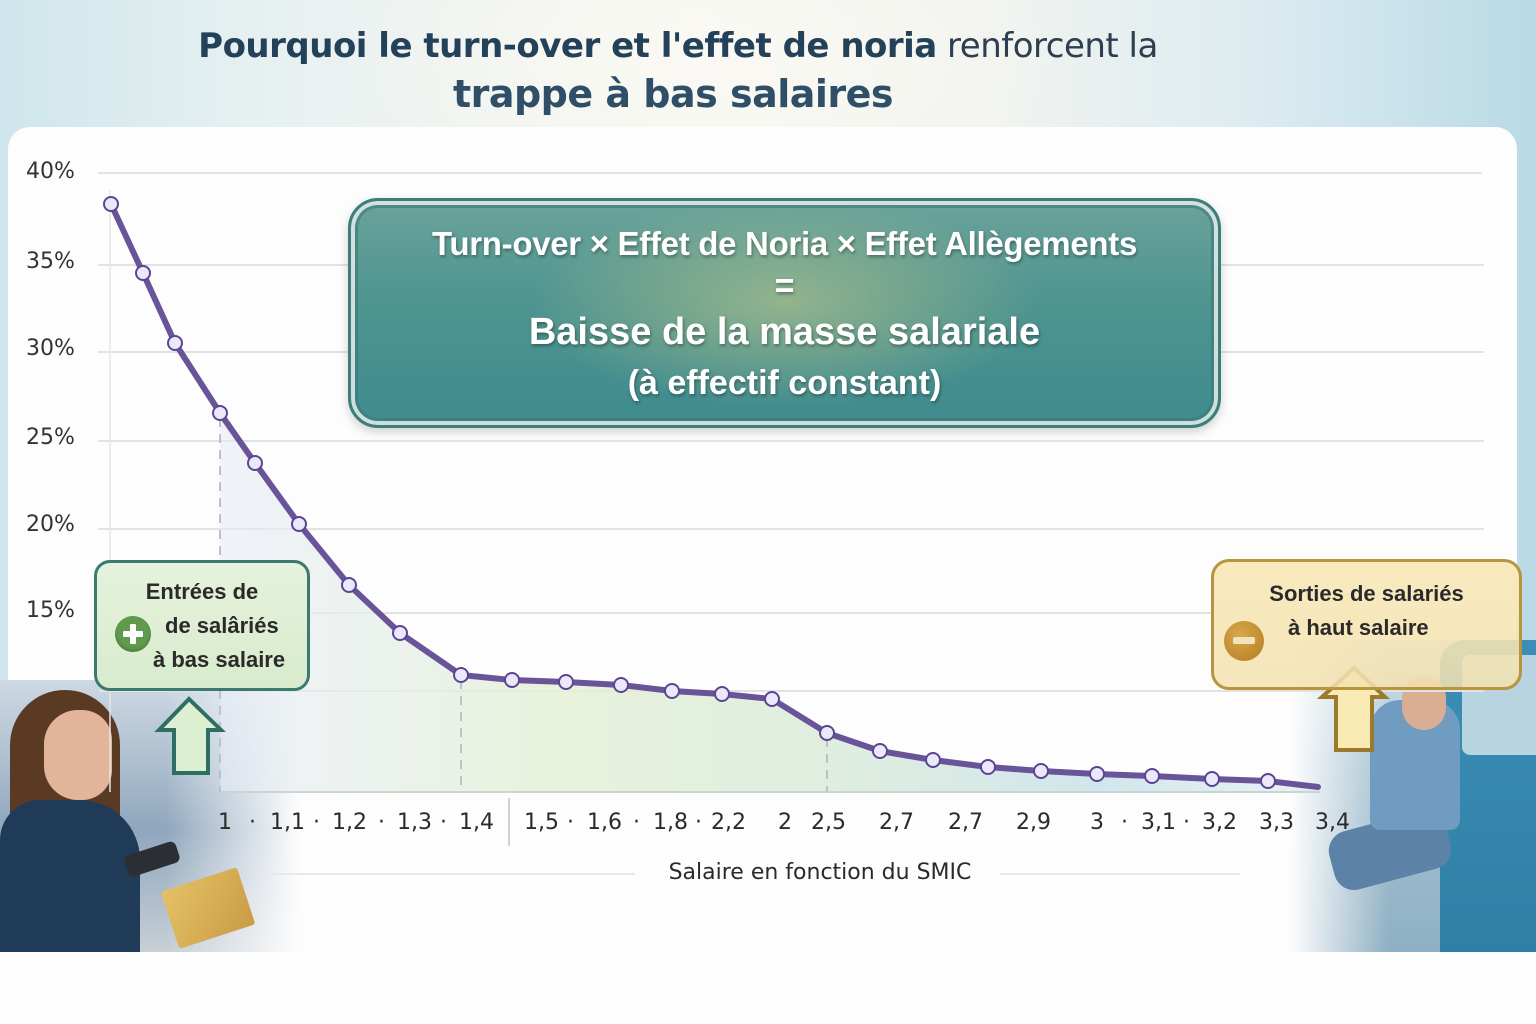 The width and height of the screenshot is (1536, 1024). Describe the element at coordinates (1366, 593) in the screenshot. I see `callout-right-line-1: Sorties de salariés` at that location.